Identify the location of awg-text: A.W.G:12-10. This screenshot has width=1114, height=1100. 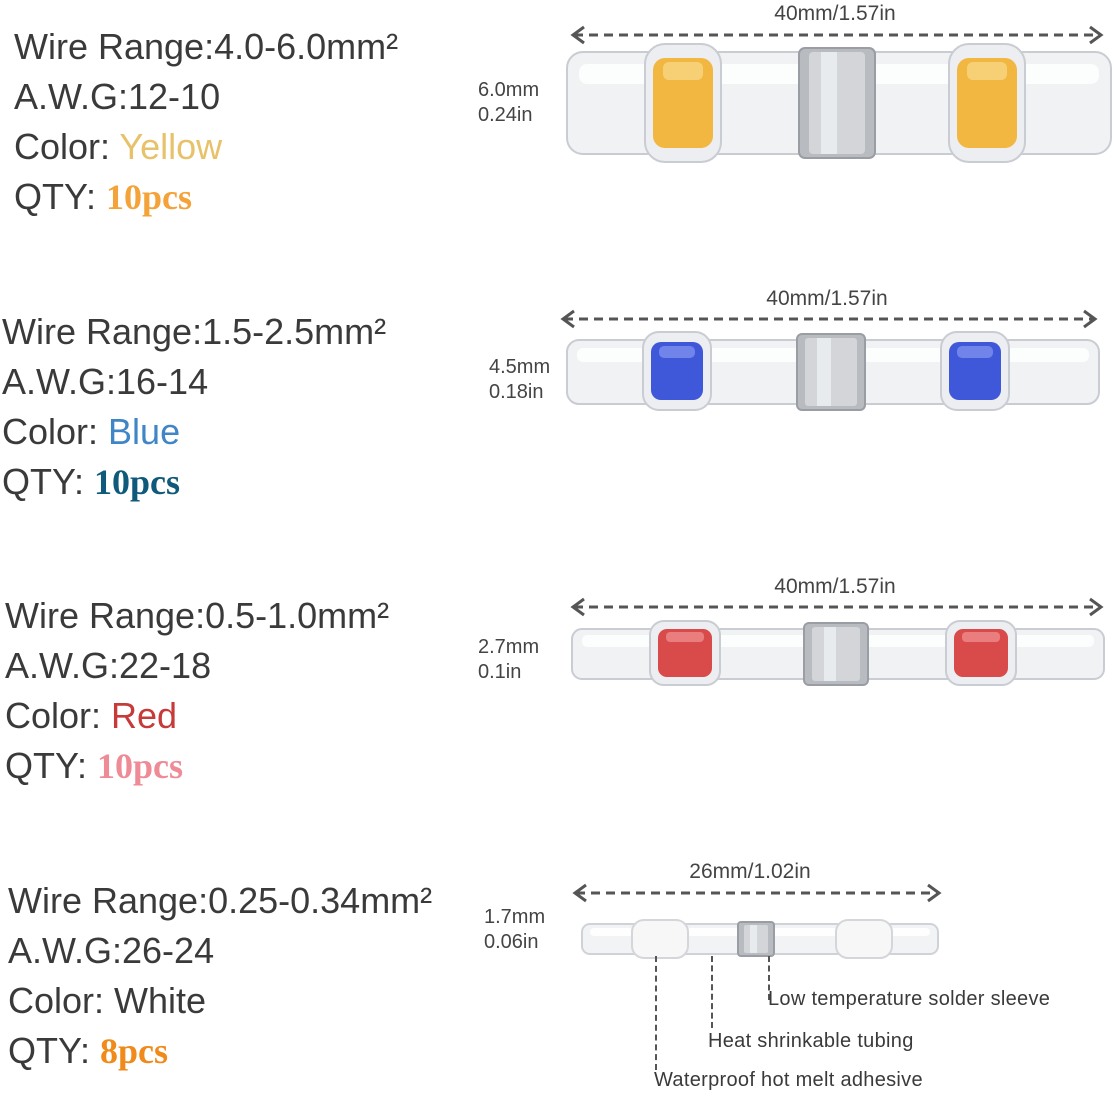
(117, 96).